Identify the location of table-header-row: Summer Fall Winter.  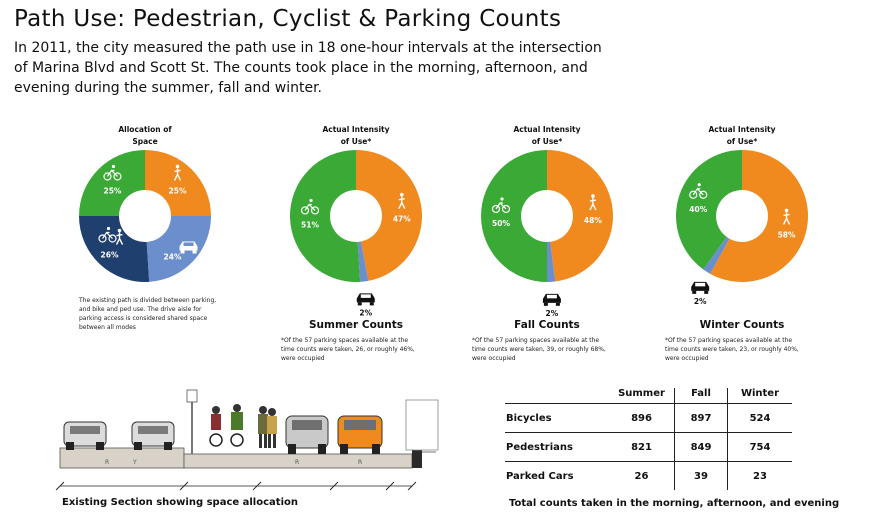
(648, 396).